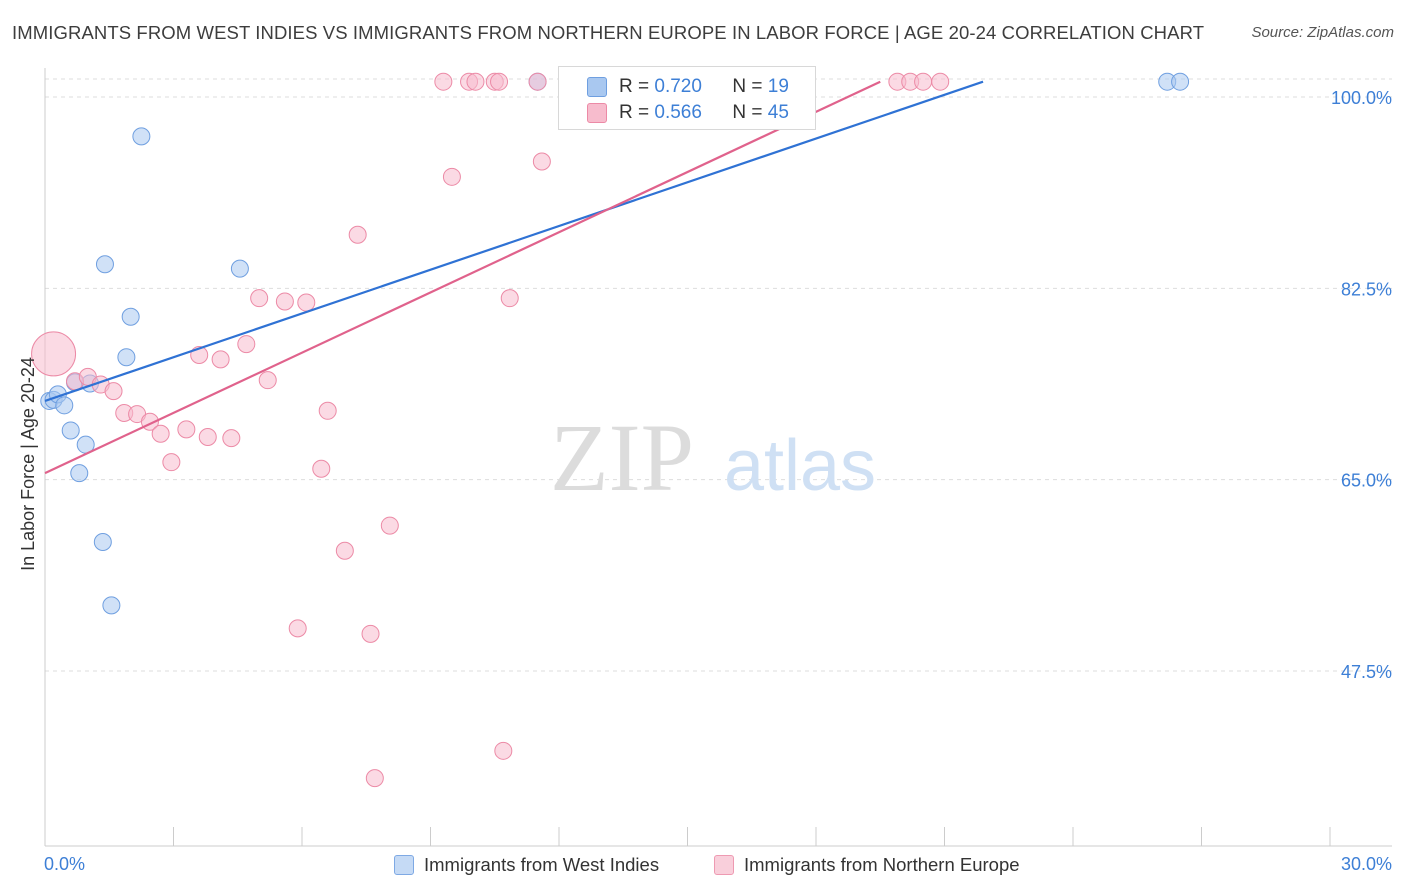  I want to click on legend-label-northern-europe: Immigrants from Northern Europe, so click(882, 864).